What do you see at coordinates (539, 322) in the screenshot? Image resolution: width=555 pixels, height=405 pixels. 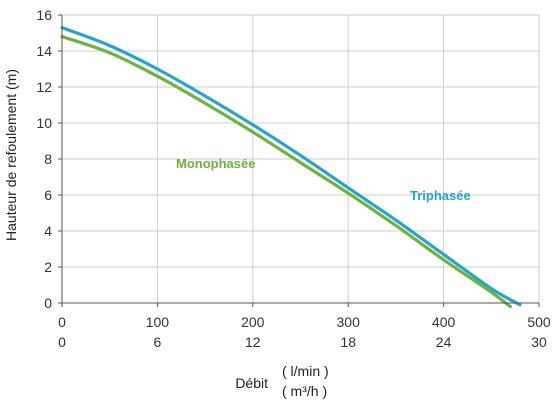 I see `x-tick-label-lmin: 500` at bounding box center [539, 322].